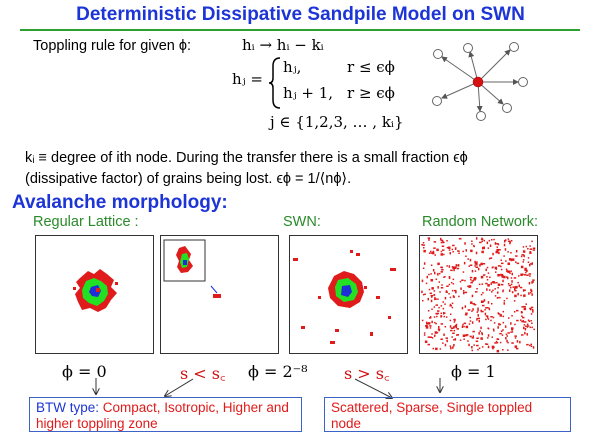 Image resolution: width=601 pixels, height=435 pixels. Describe the element at coordinates (447, 414) in the screenshot. I see `scattered-type-box: Scattered, Sparse, Single toppled node` at that location.